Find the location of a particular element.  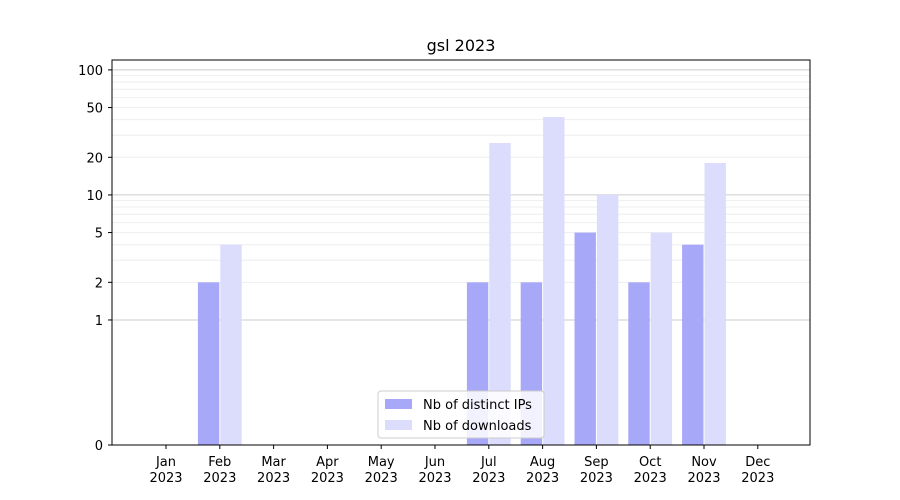

y-tick-label: 20 is located at coordinates (94, 158).